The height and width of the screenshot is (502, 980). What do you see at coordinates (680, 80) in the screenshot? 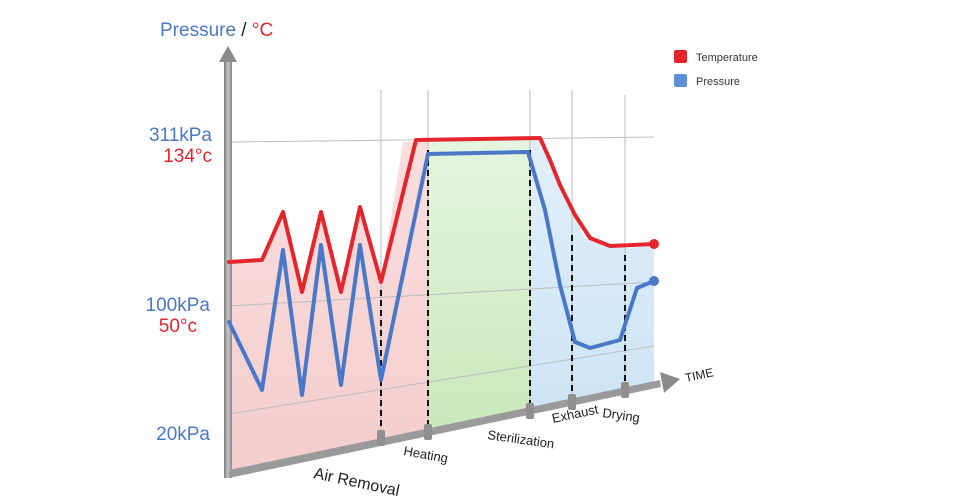
I see `legend-swatch-pressure` at bounding box center [680, 80].